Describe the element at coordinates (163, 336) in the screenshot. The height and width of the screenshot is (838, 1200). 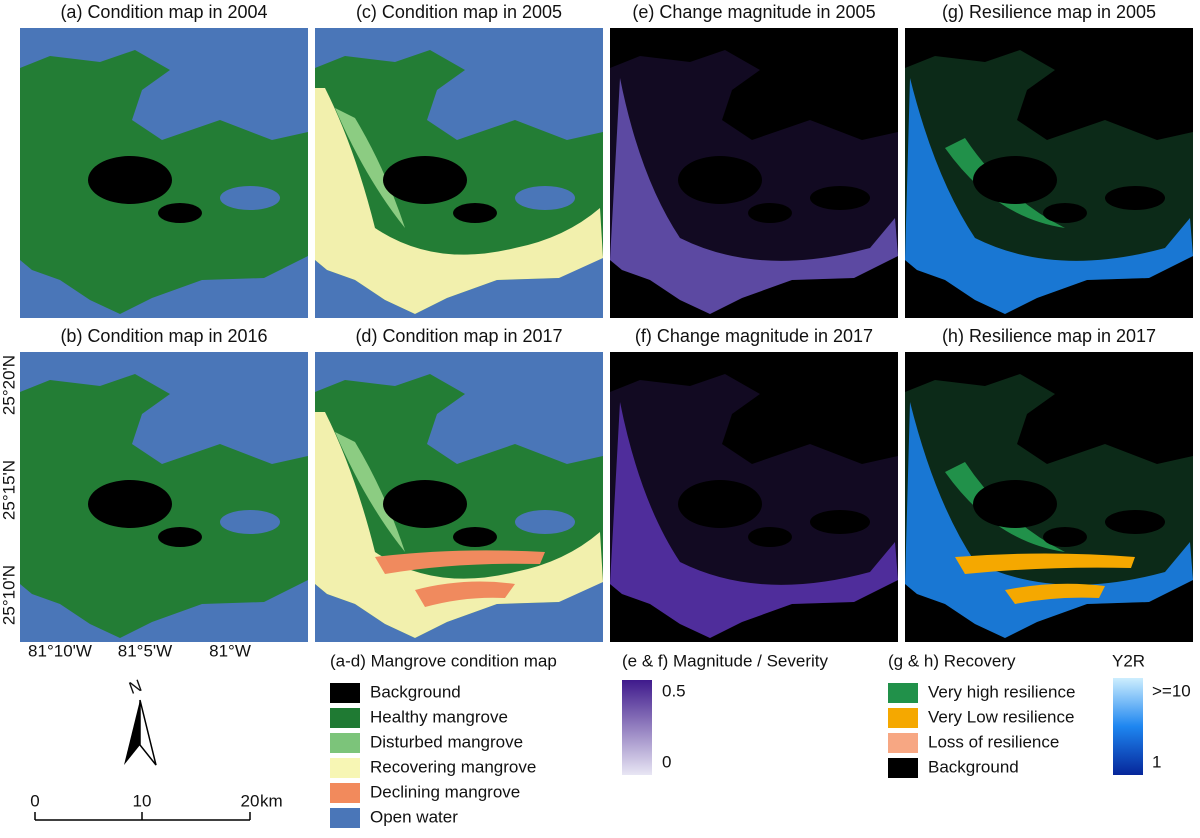
I see `panel-title: (b) Condition map in 2016` at that location.